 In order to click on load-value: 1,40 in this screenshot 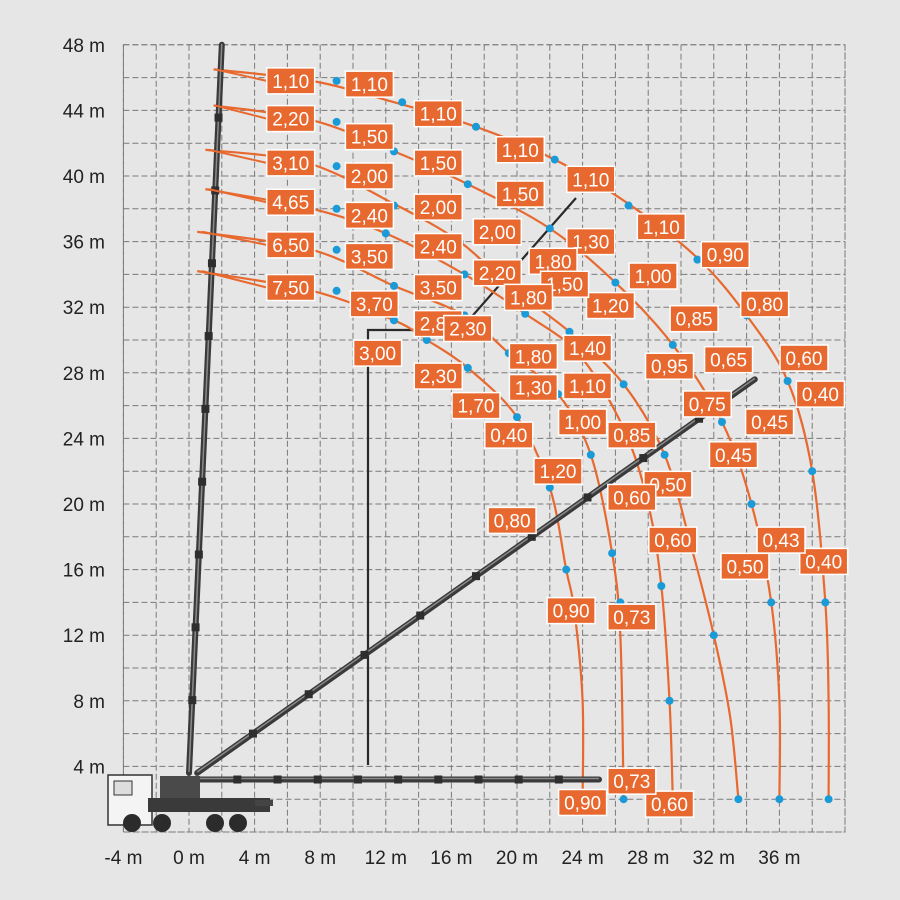, I will do `click(587, 349)`.